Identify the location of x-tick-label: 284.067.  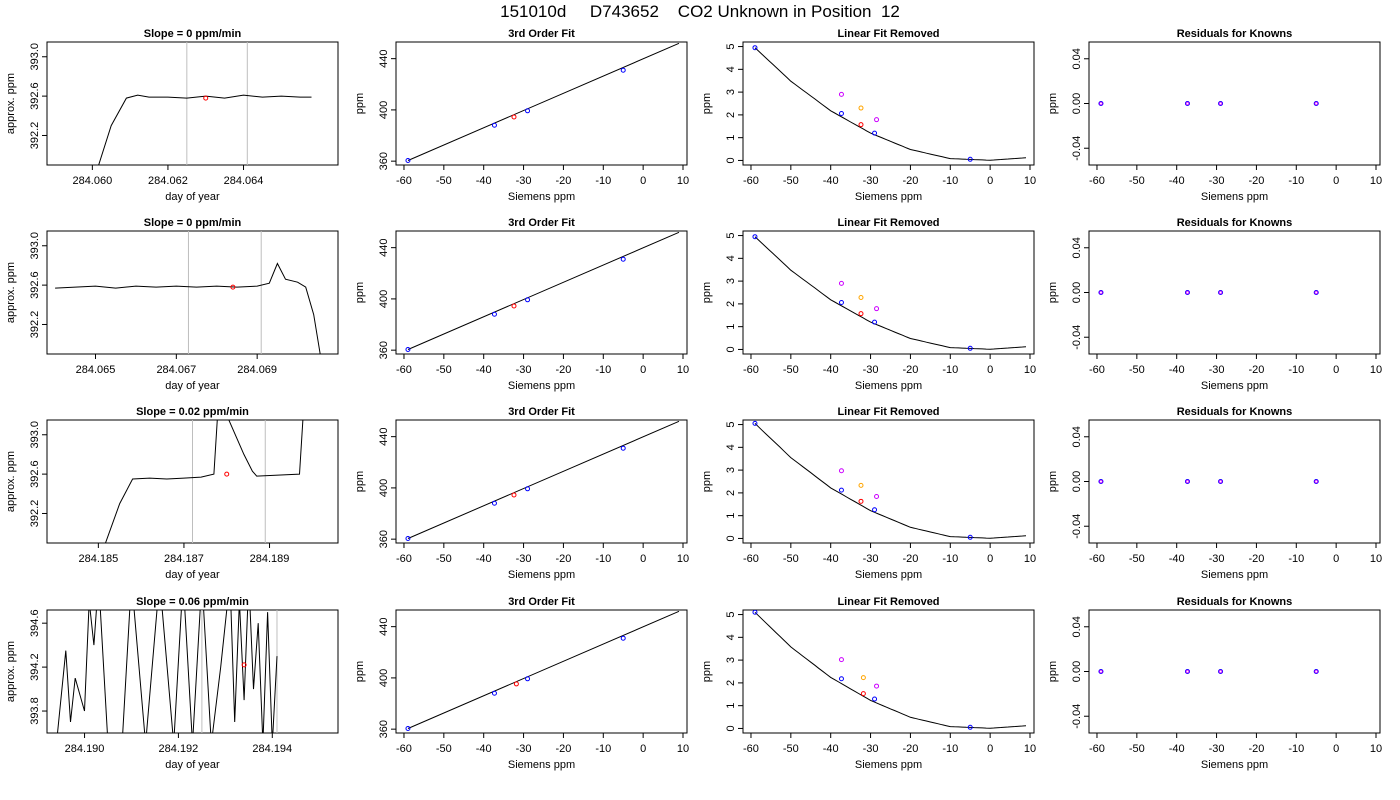
(176, 370).